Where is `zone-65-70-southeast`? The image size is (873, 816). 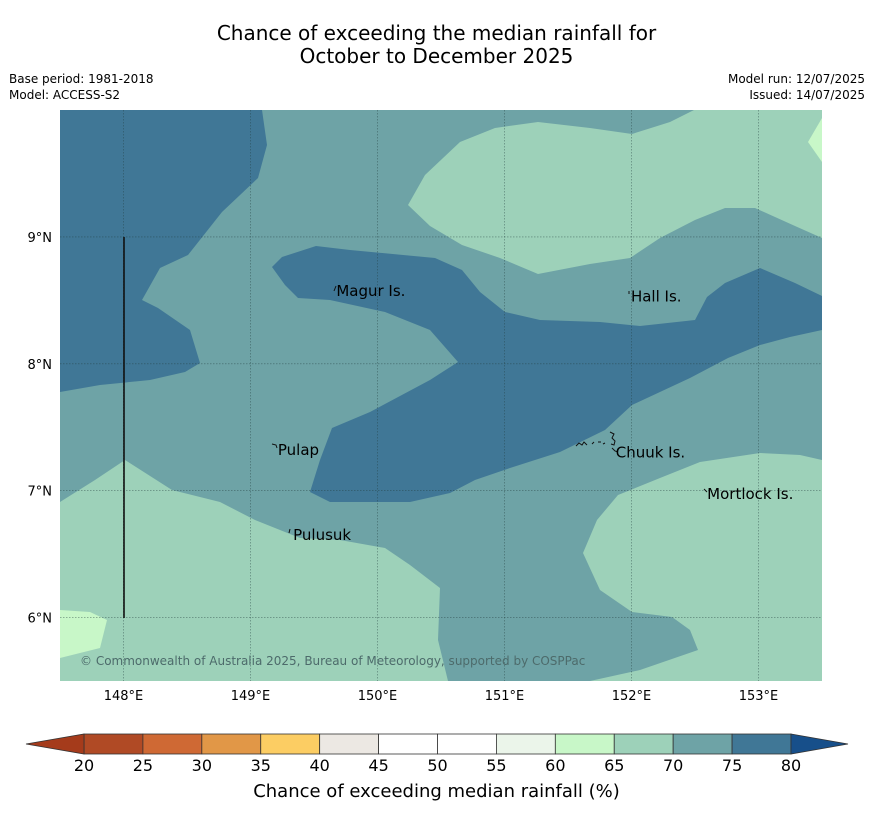 zone-65-70-southeast is located at coordinates (702, 567).